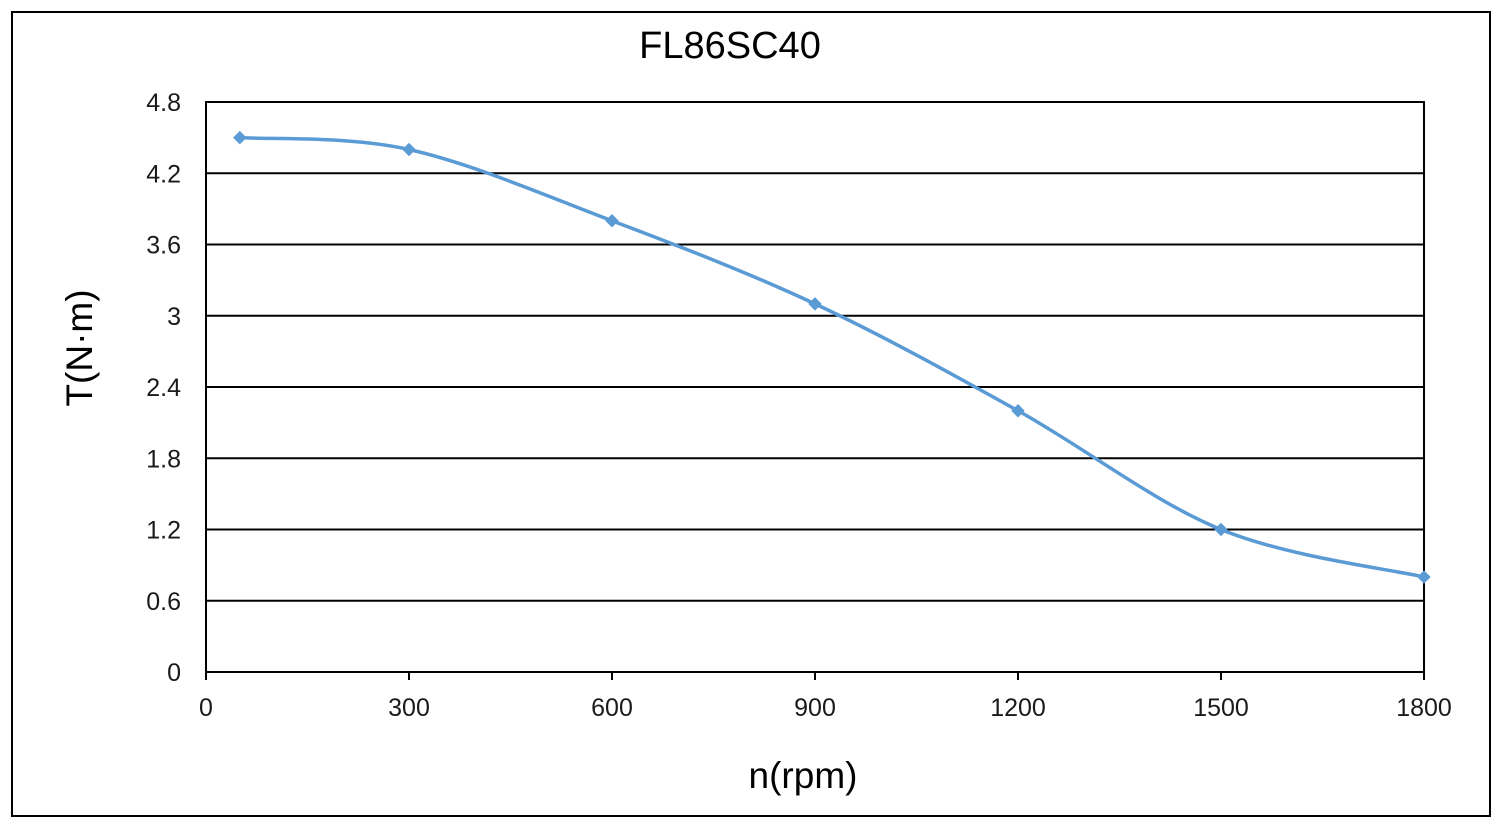 This screenshot has height=826, width=1500. I want to click on y-tick-label: 4.2, so click(163, 174).